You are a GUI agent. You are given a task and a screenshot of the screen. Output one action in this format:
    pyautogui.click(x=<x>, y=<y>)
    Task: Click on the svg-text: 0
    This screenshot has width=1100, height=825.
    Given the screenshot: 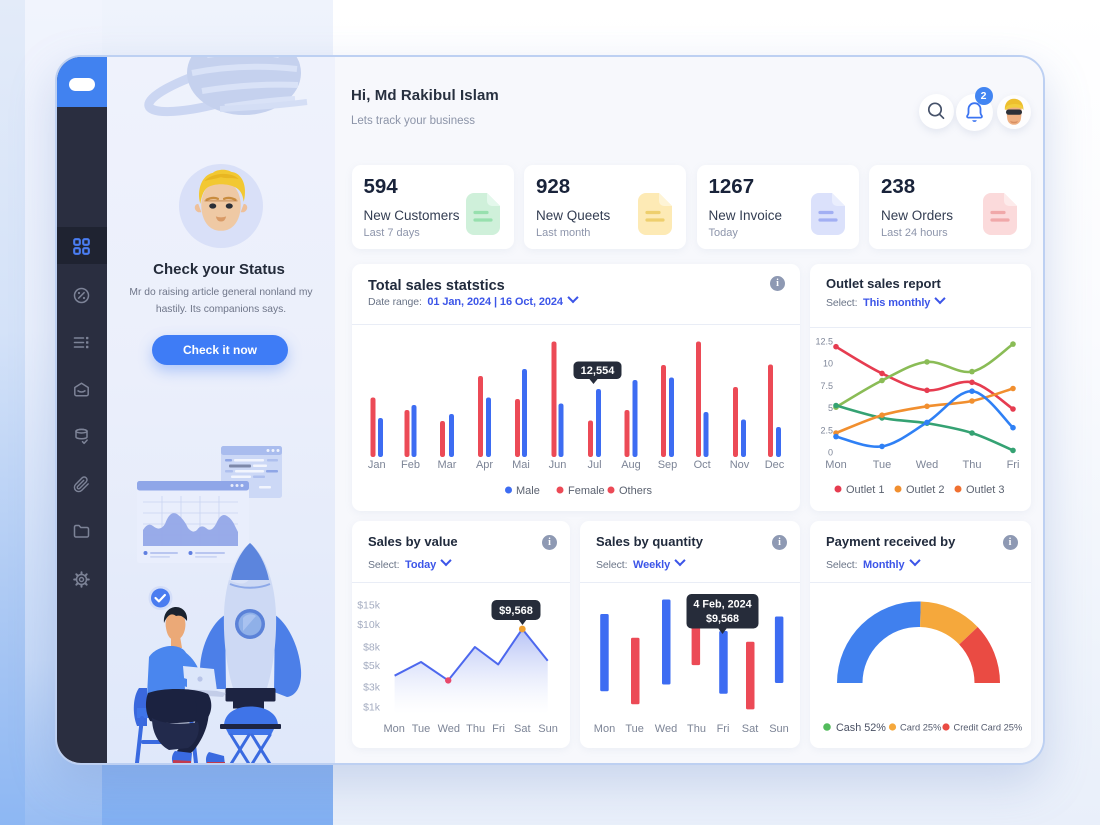 What is the action you would take?
    pyautogui.click(x=830, y=453)
    